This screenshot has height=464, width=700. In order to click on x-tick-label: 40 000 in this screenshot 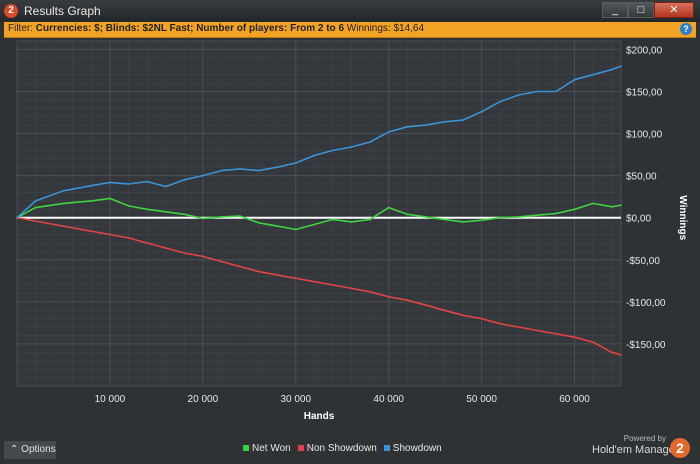, I will do `click(388, 399)`.